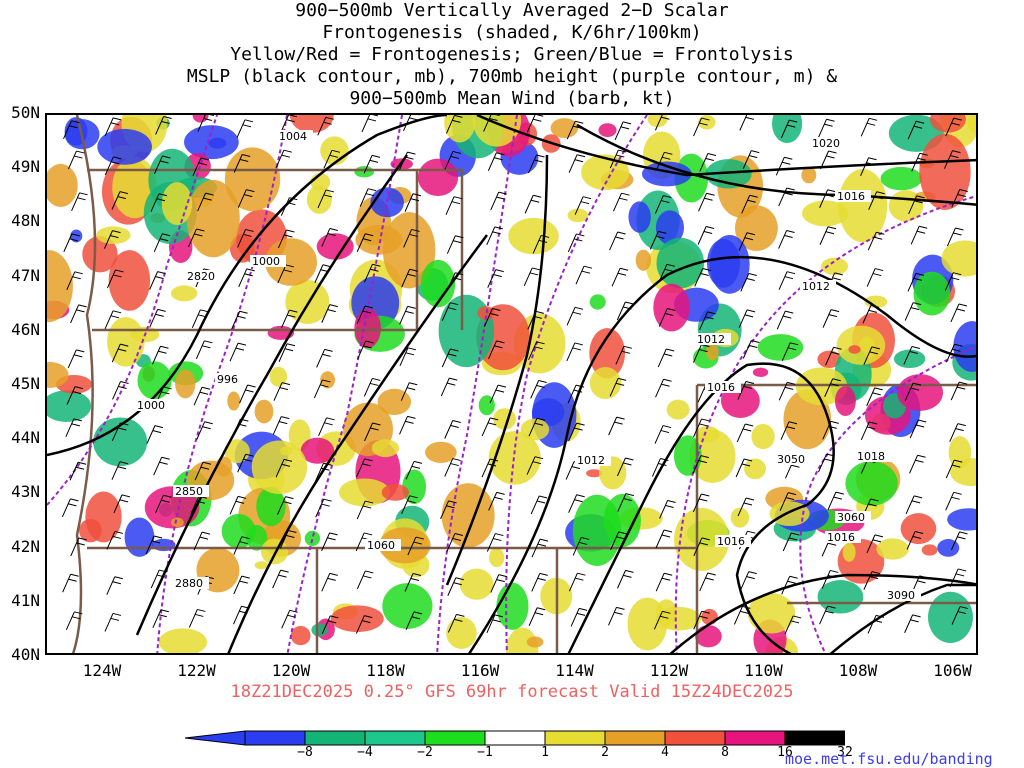 The height and width of the screenshot is (768, 1024). What do you see at coordinates (395, 738) in the screenshot?
I see `colorbar-segment` at bounding box center [395, 738].